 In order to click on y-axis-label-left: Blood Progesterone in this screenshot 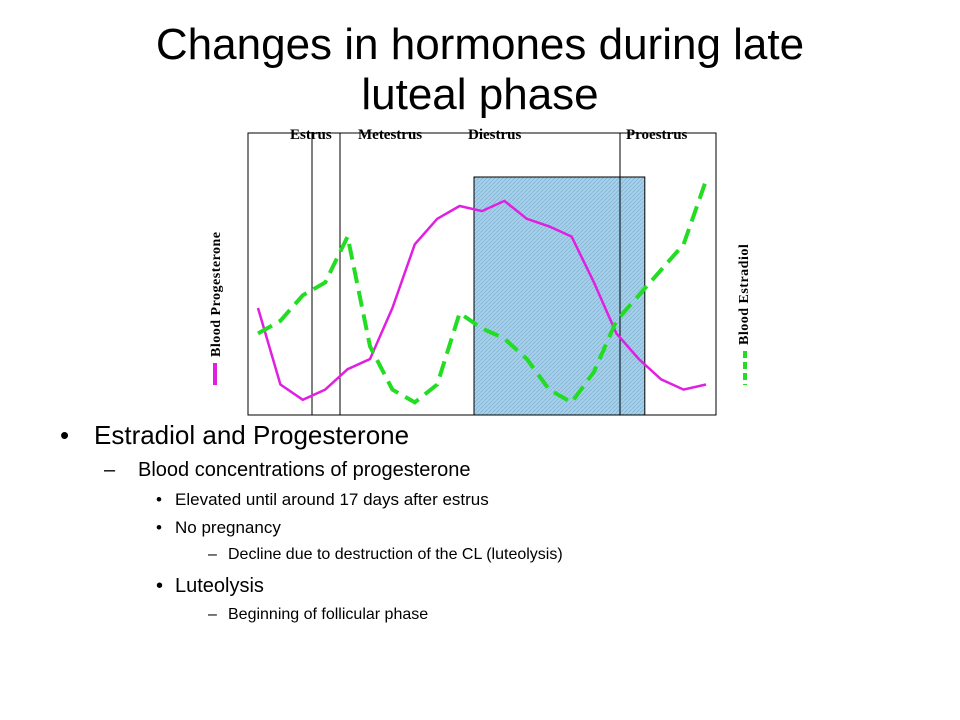, I will do `click(216, 294)`.